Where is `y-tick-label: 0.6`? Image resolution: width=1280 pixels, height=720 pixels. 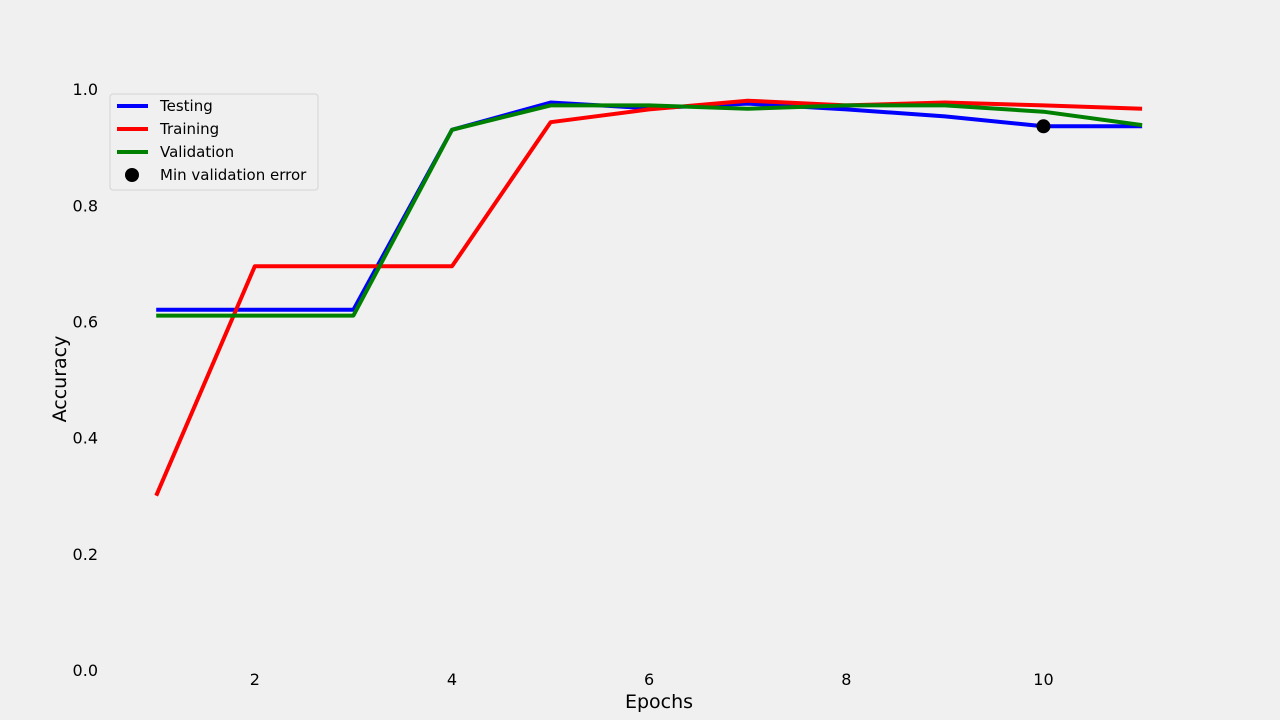 y-tick-label: 0.6 is located at coordinates (85, 321).